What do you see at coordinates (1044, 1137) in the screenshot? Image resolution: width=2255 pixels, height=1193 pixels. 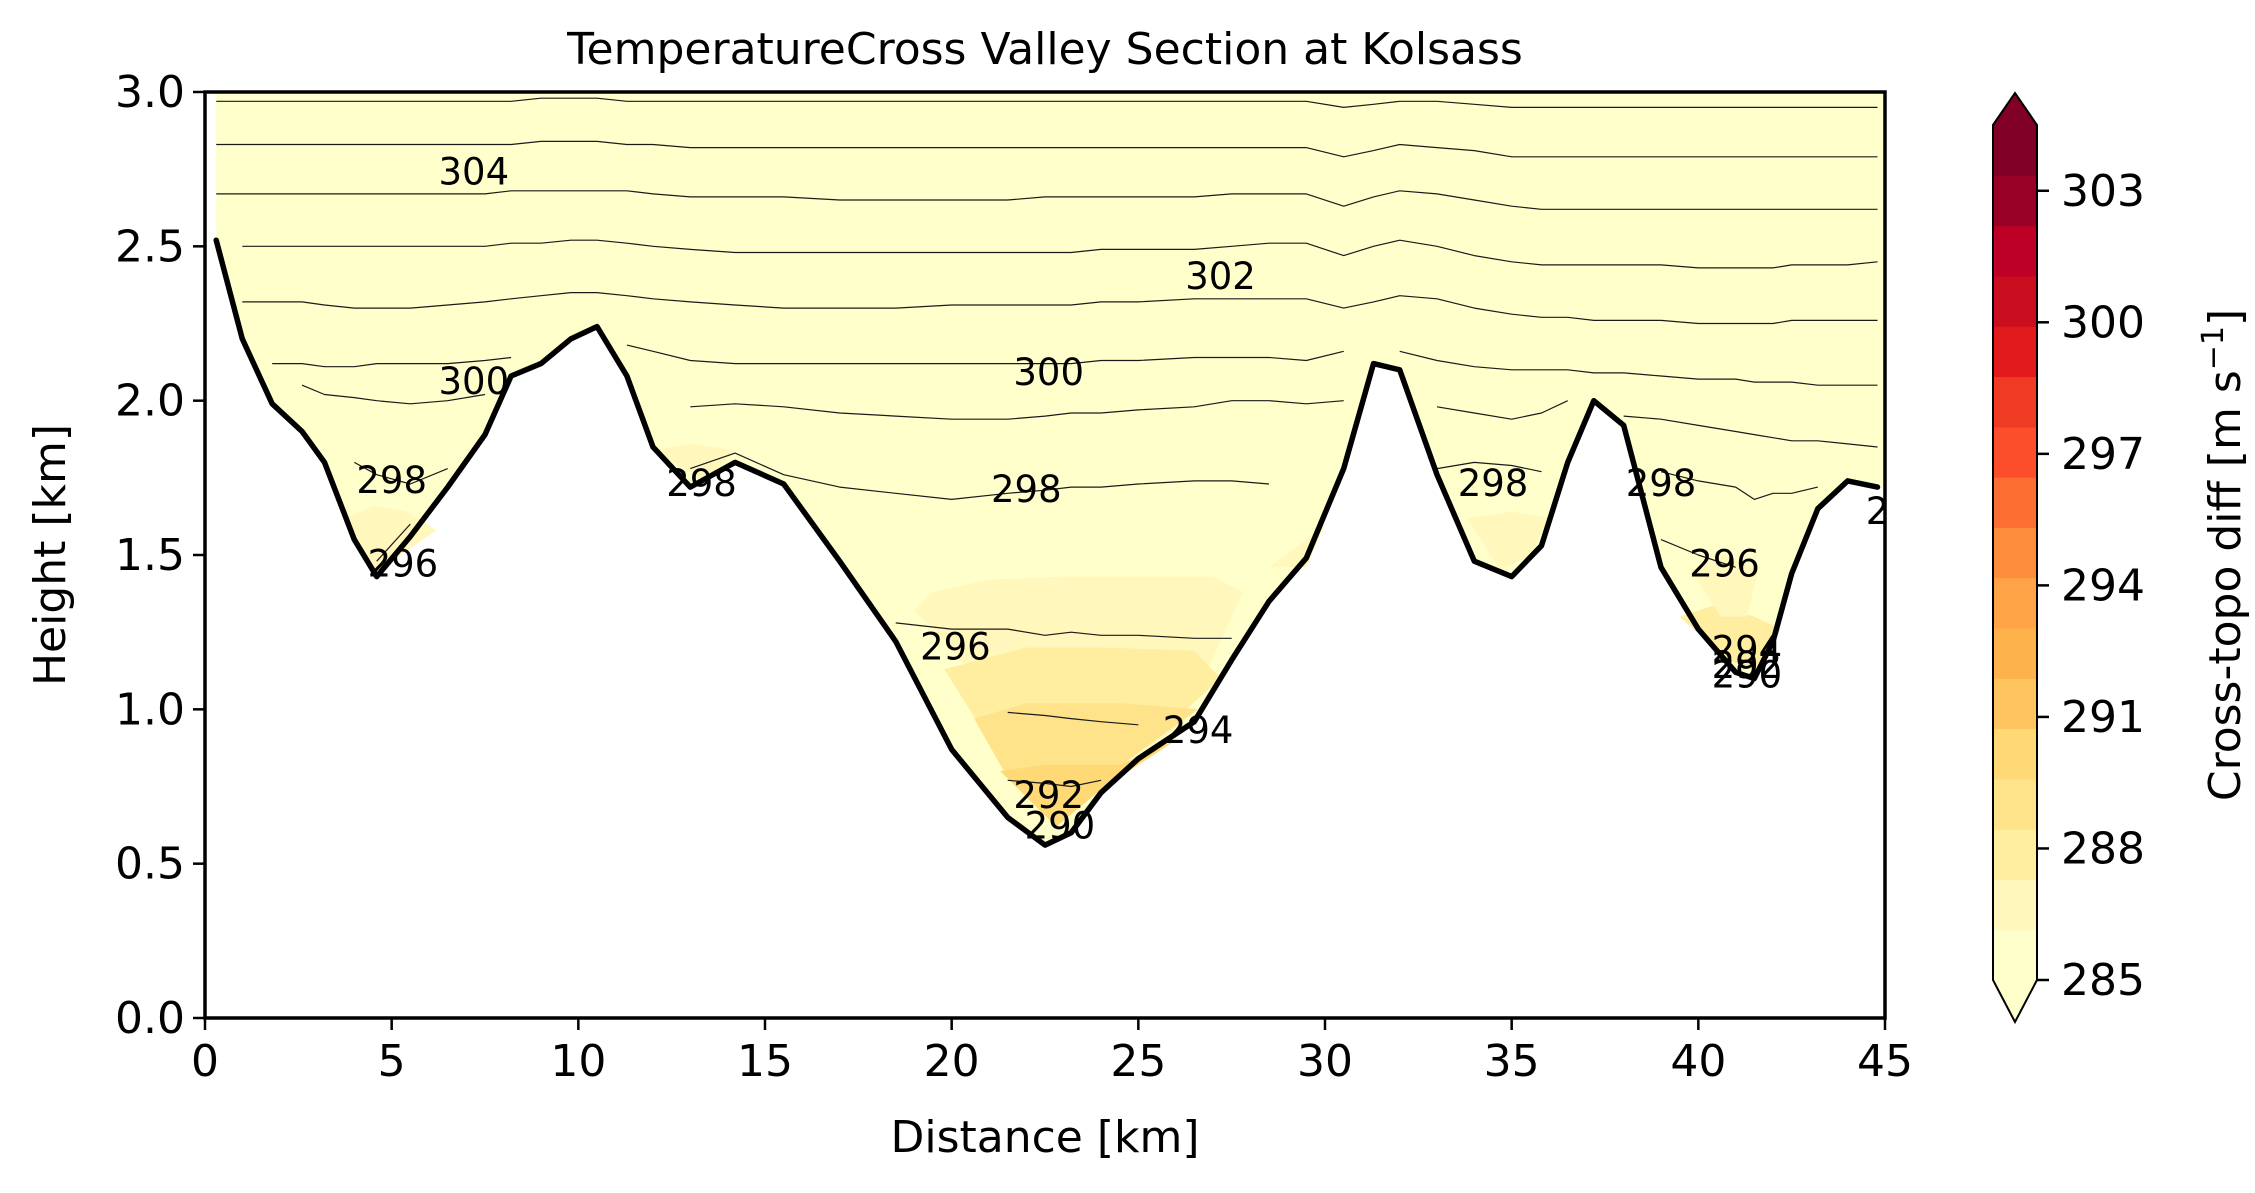 I see `x-axis-label: Distance [km]` at bounding box center [1044, 1137].